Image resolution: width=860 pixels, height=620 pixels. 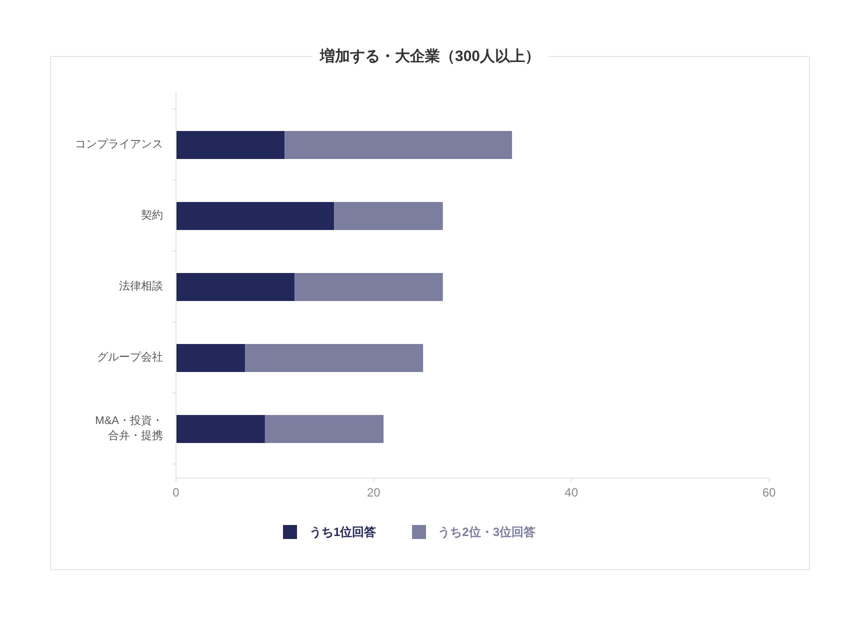 What do you see at coordinates (769, 493) in the screenshot?
I see `x-tick-label: 60` at bounding box center [769, 493].